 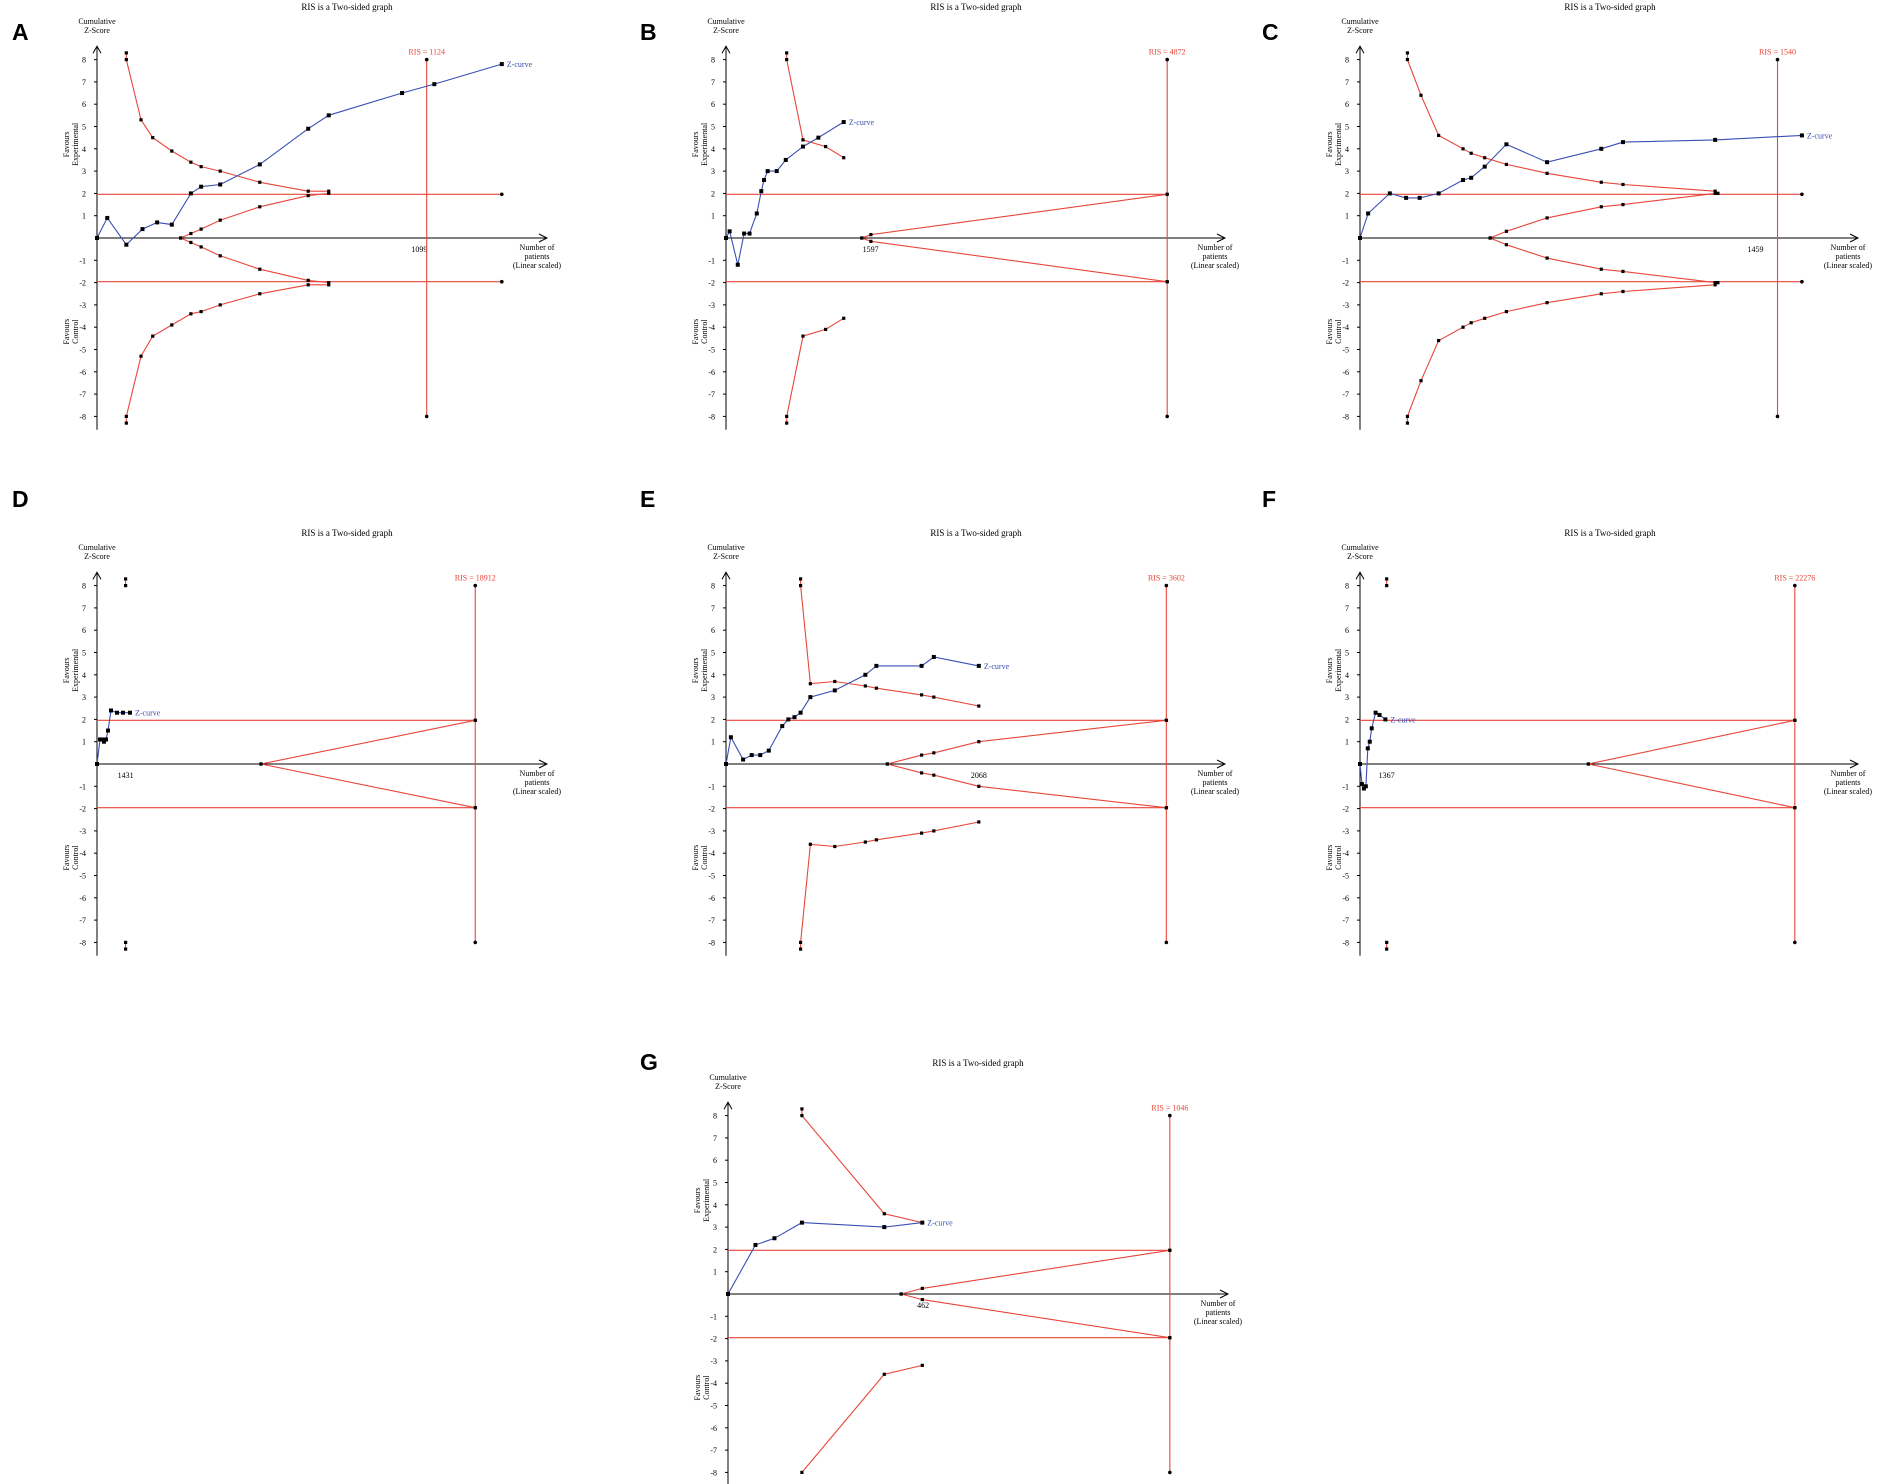 What do you see at coordinates (475, 585) in the screenshot?
I see `ris-top-point` at bounding box center [475, 585].